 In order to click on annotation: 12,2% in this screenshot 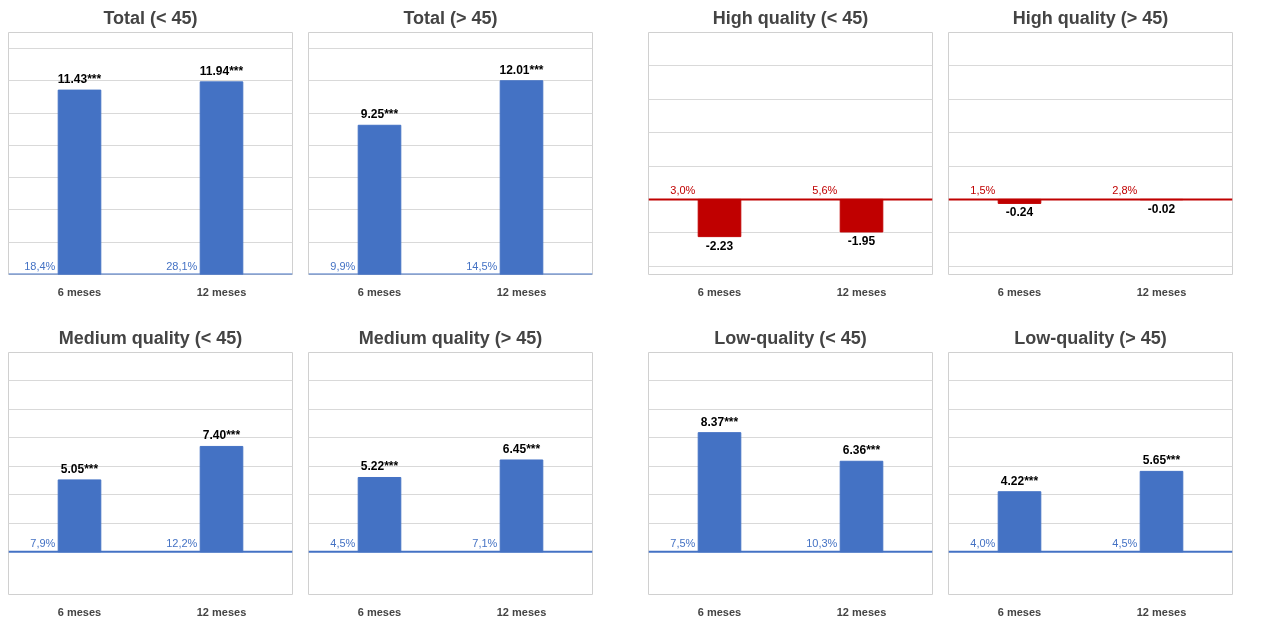, I will do `click(182, 542)`.